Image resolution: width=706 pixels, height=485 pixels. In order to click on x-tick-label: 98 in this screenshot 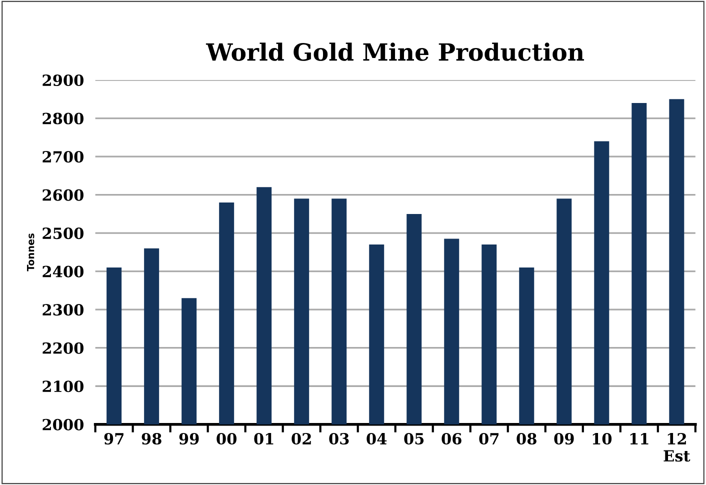, I will do `click(152, 438)`.